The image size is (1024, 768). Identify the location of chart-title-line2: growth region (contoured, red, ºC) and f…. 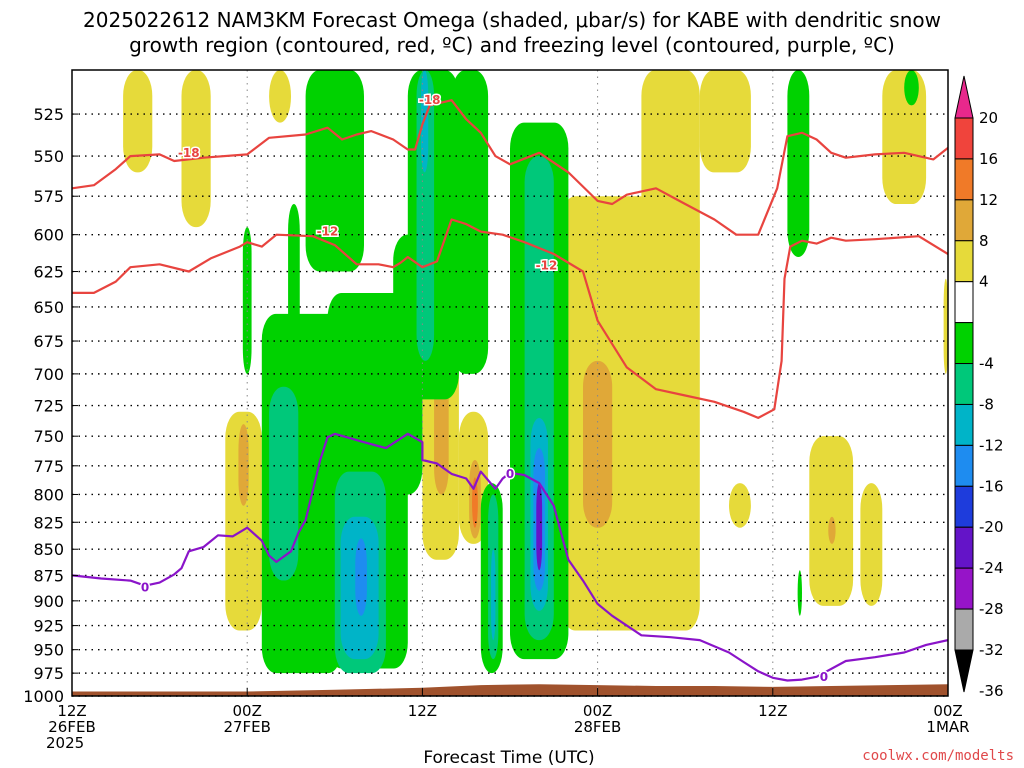
(512, 45).